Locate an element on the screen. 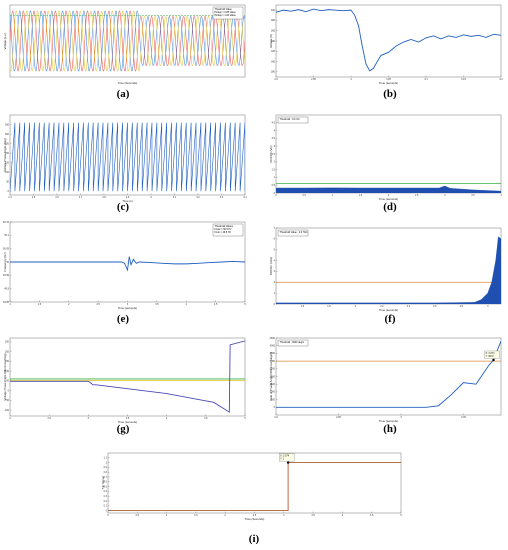 The width and height of the screenshot is (508, 550). y-tick-label: 340 is located at coordinates (273, 41).